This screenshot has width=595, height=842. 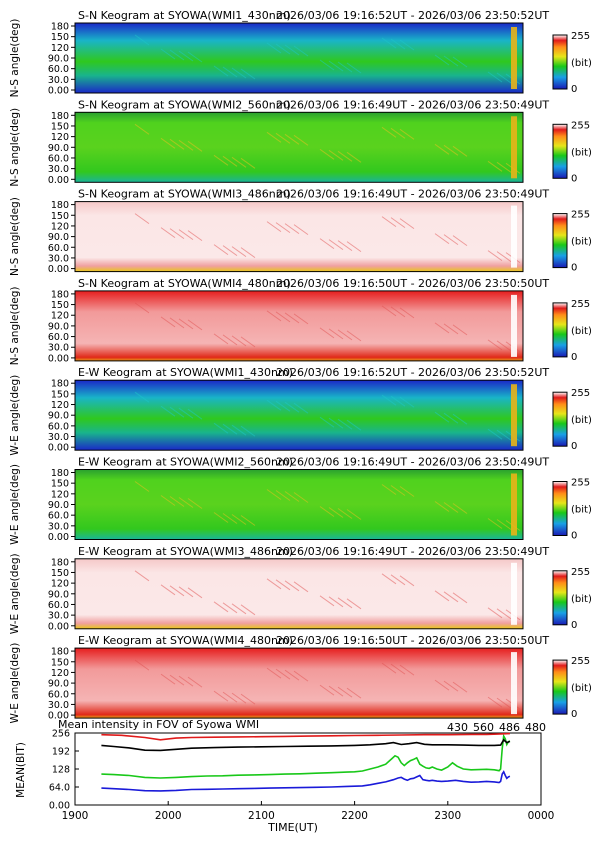 What do you see at coordinates (168, 816) in the screenshot?
I see `x-tick-label: 2000` at bounding box center [168, 816].